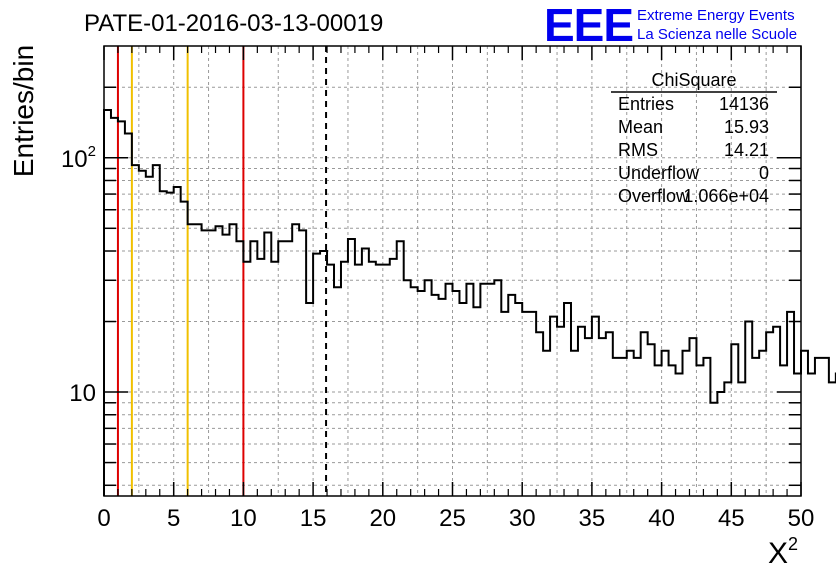 The image size is (836, 572). I want to click on x-tick-label: 35, so click(592, 518).